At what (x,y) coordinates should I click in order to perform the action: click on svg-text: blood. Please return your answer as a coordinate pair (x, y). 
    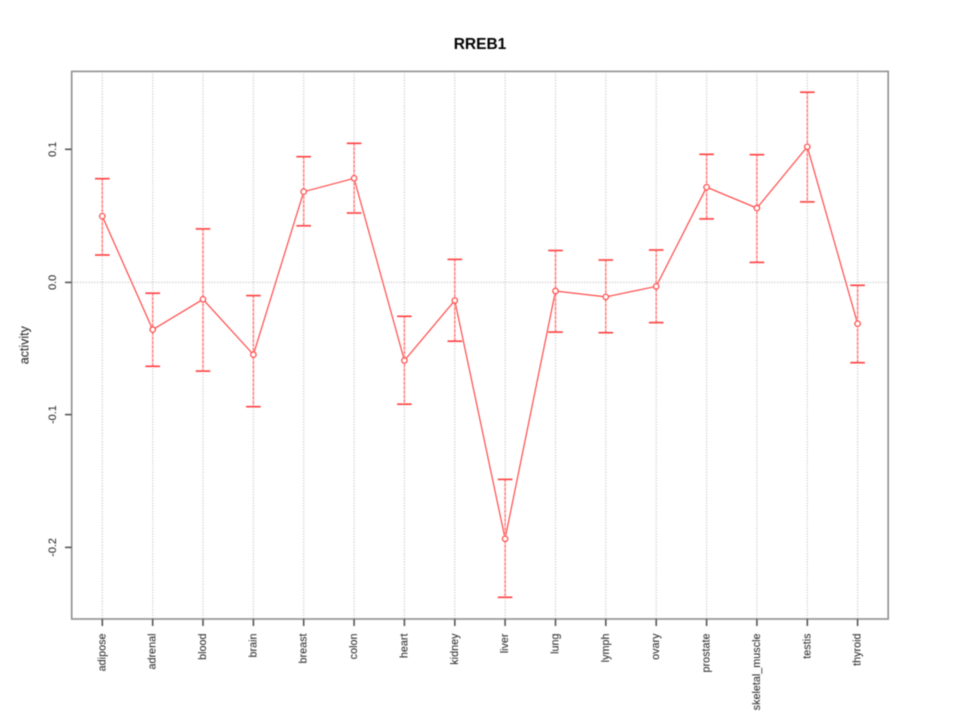
    Looking at the image, I should click on (203, 647).